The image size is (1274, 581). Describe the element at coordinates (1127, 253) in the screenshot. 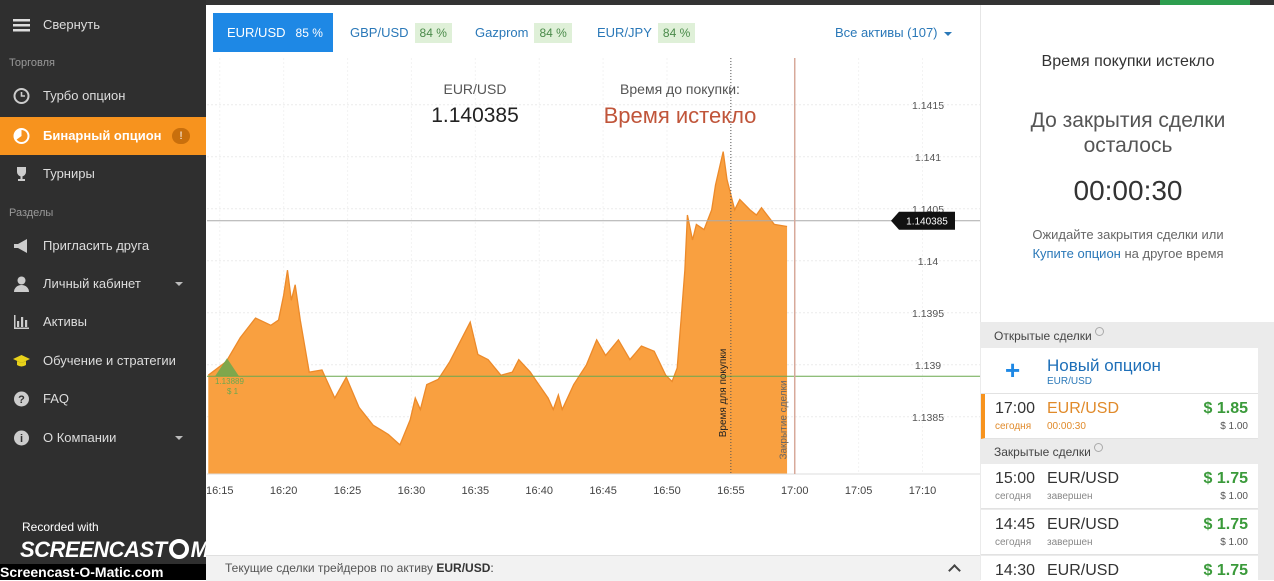

I see `wait-text-line: Купите опцион на другое время` at that location.